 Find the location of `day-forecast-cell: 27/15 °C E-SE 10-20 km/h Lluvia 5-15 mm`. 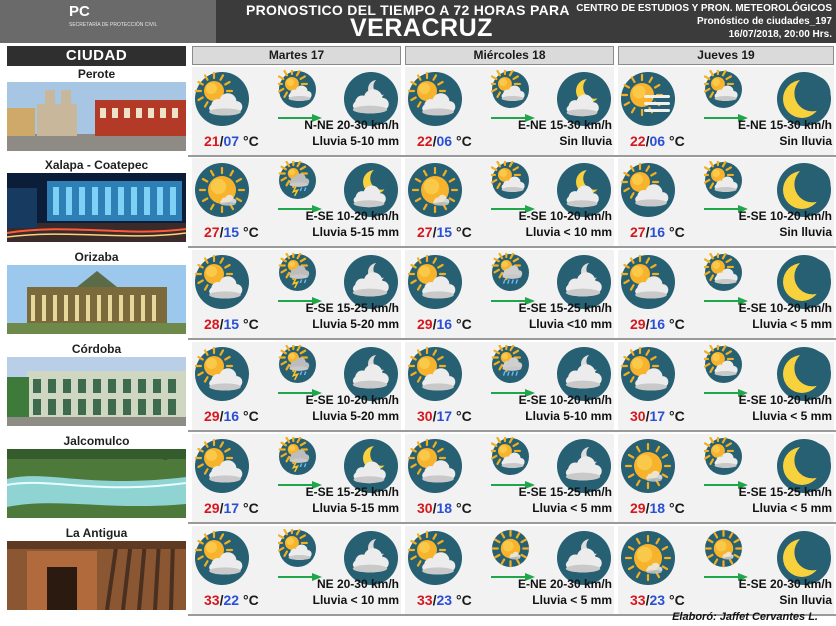

day-forecast-cell: 27/15 °C E-SE 10-20 km/h Lluvia 5-15 mm is located at coordinates (296, 202).